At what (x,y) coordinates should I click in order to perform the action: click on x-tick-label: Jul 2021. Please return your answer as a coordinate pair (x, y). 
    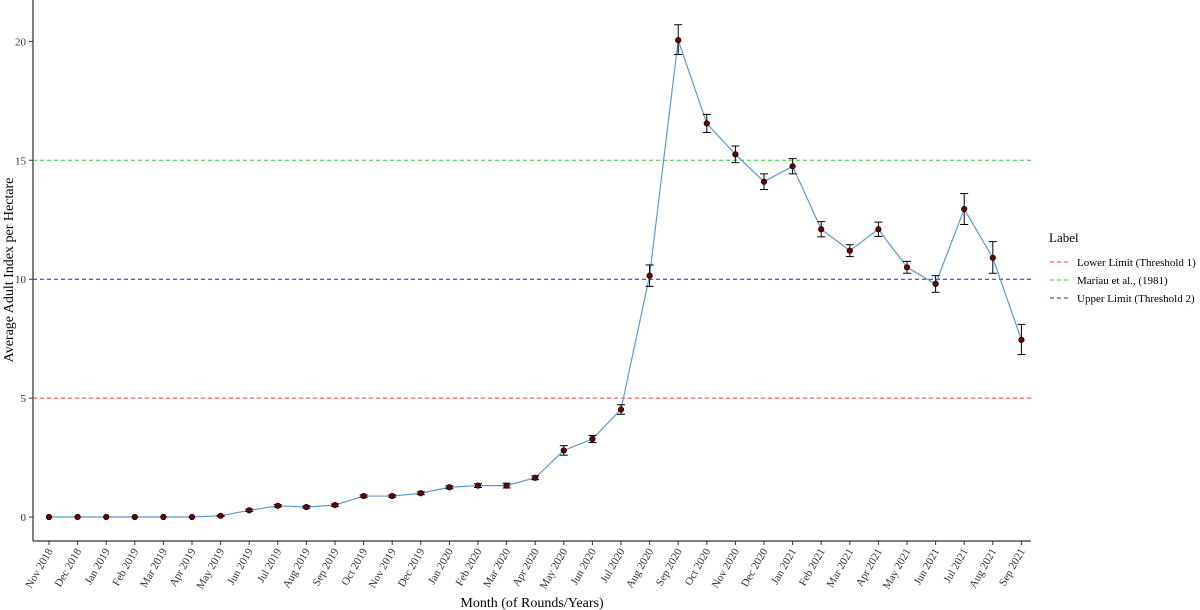
    Looking at the image, I should click on (956, 566).